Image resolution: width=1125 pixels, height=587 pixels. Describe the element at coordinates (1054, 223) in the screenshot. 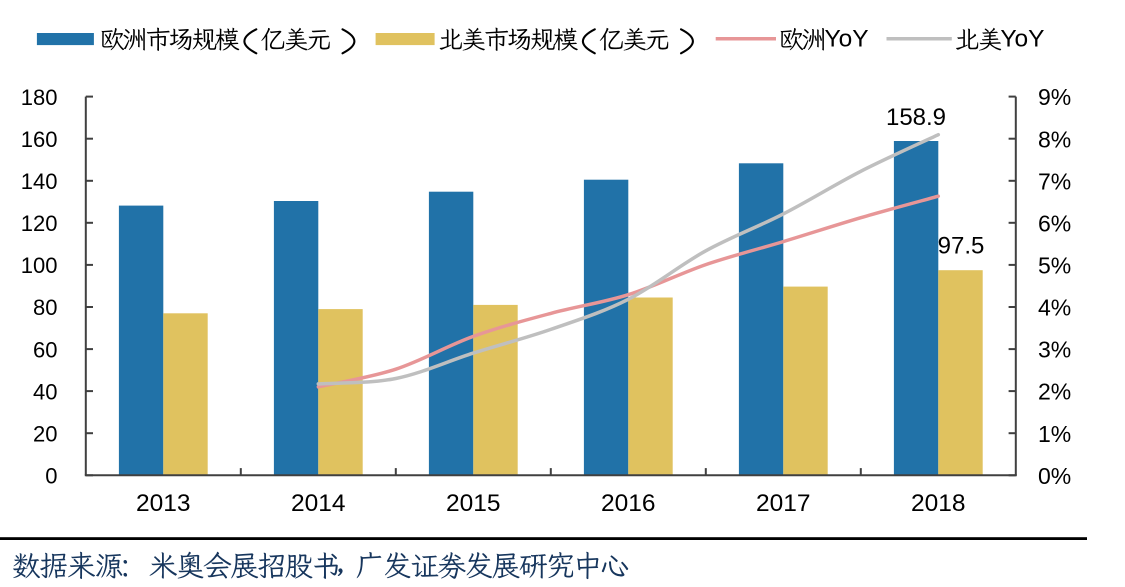

I see `svg-text: 6%` at that location.